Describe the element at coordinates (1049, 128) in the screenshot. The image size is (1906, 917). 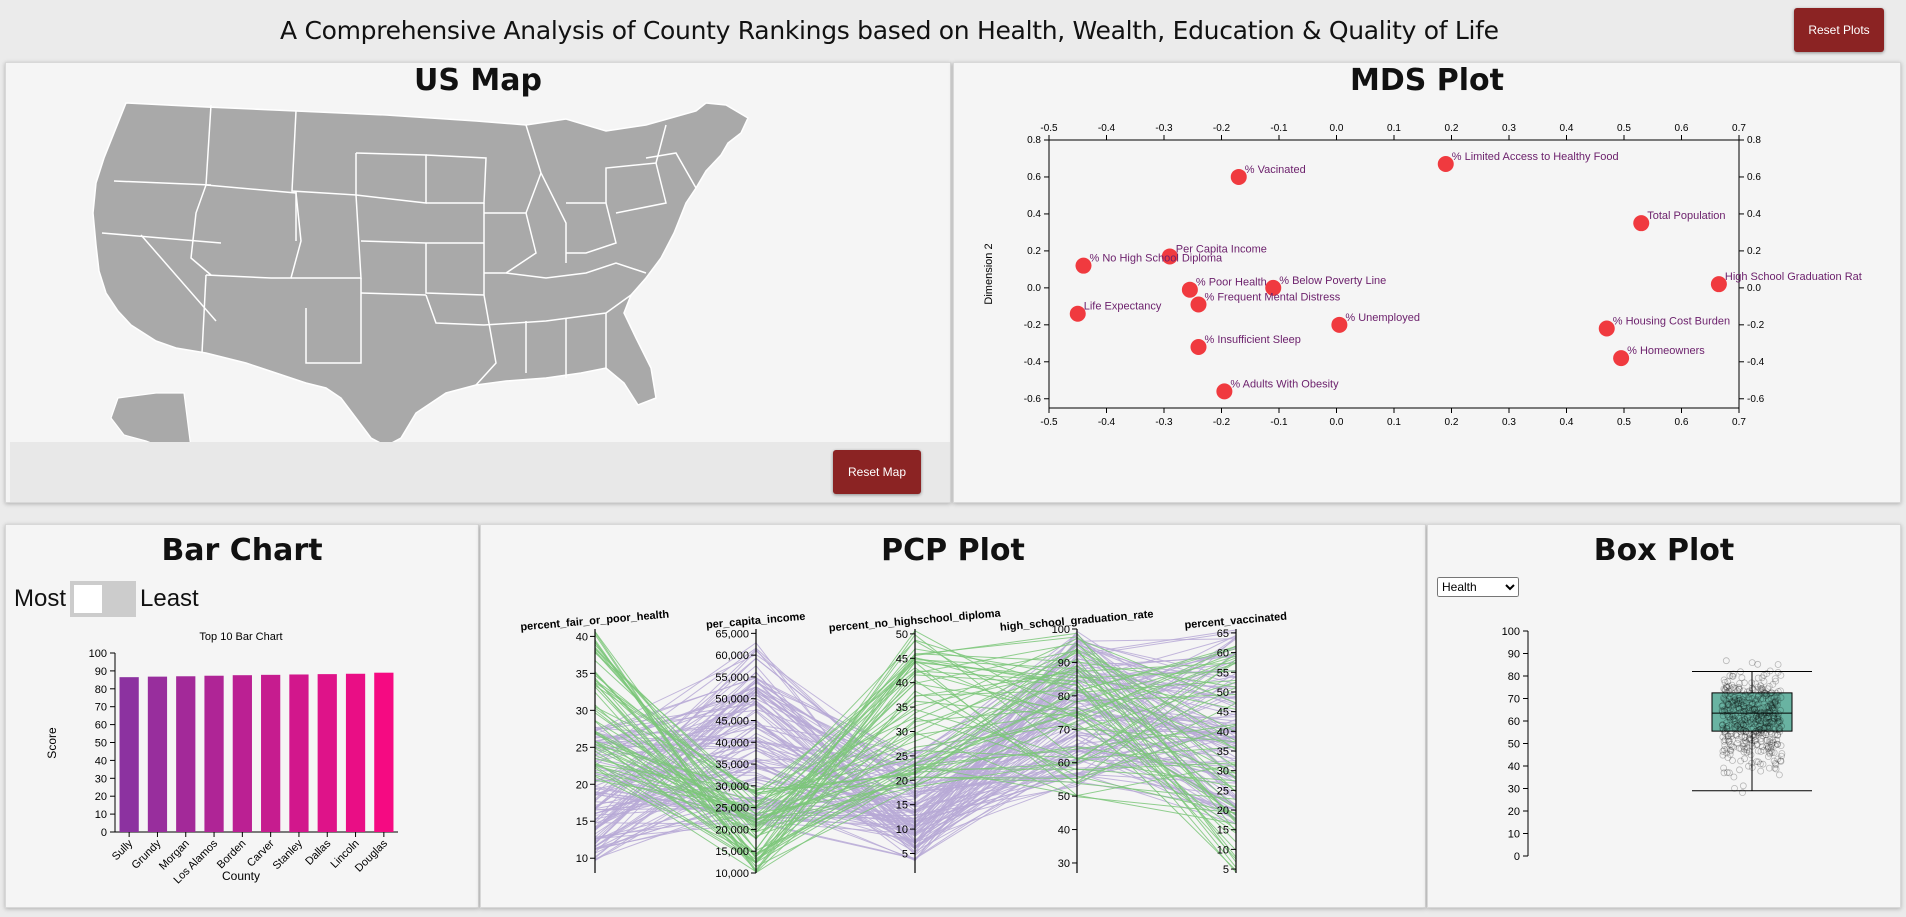
I see `mds-top-tick-label: -0.5` at that location.